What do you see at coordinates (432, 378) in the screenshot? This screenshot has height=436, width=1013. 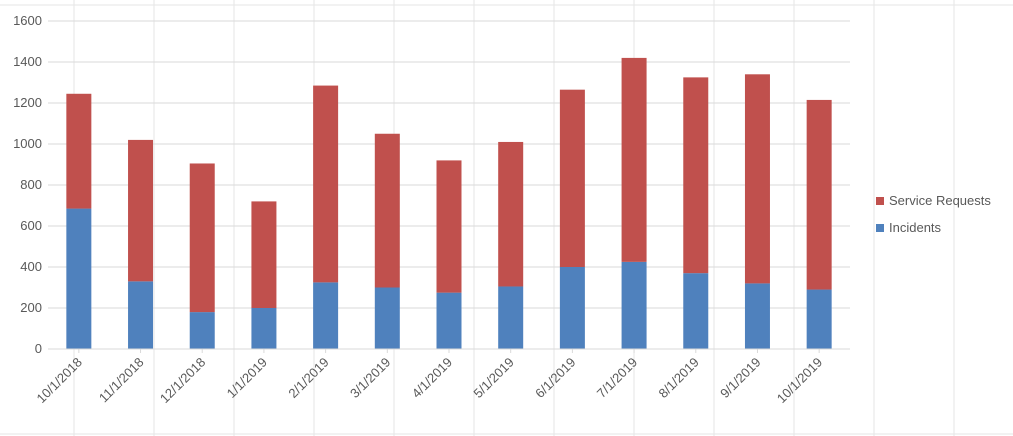 I see `x-tick-label: 4/1/2019` at bounding box center [432, 378].